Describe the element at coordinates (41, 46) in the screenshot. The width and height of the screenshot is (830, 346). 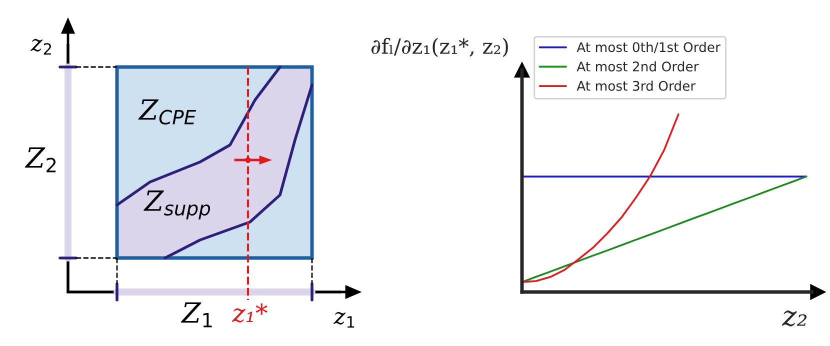
I see `text: z$_{2}$` at that location.